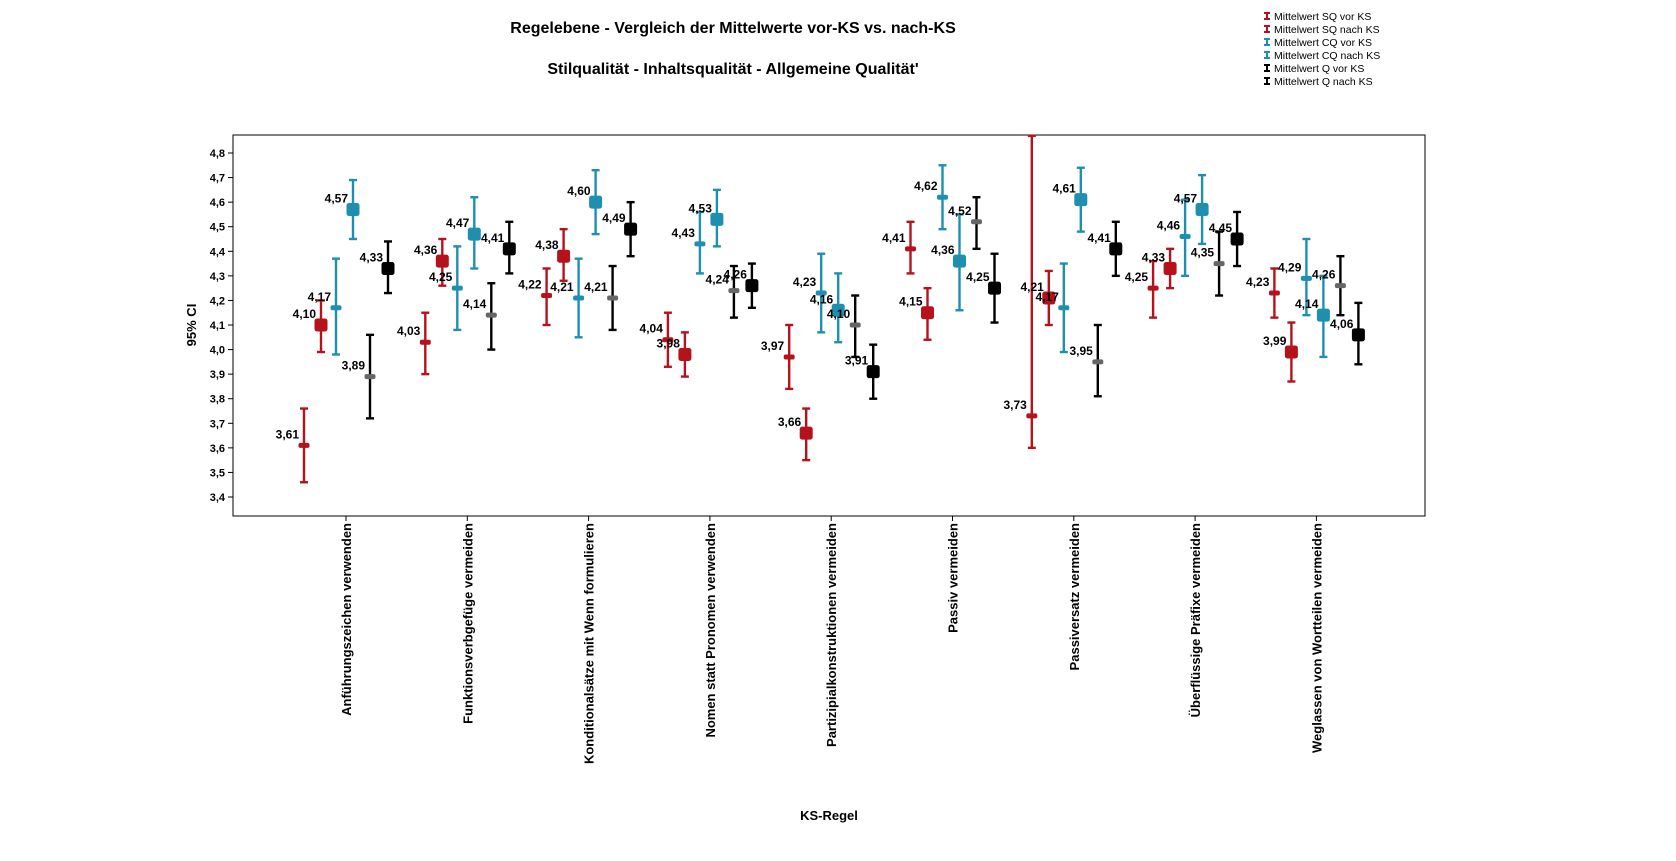  What do you see at coordinates (1319, 69) in the screenshot?
I see `legend-entry: Mittelwert Q vor KS` at bounding box center [1319, 69].